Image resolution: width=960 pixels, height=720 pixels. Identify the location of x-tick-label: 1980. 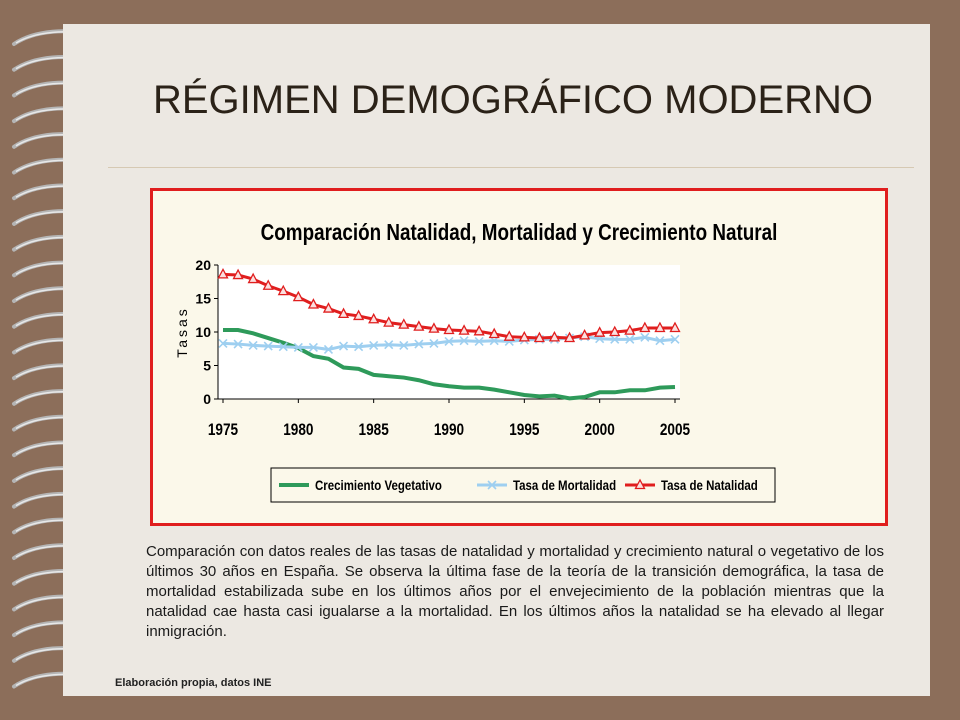
(298, 430).